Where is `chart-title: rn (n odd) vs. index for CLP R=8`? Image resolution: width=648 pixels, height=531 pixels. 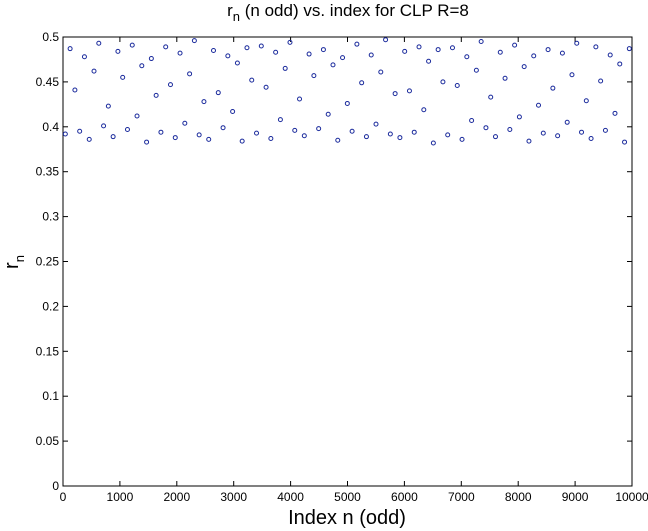
chart-title: rn (n odd) vs. index for CLP R=8 is located at coordinates (348, 12).